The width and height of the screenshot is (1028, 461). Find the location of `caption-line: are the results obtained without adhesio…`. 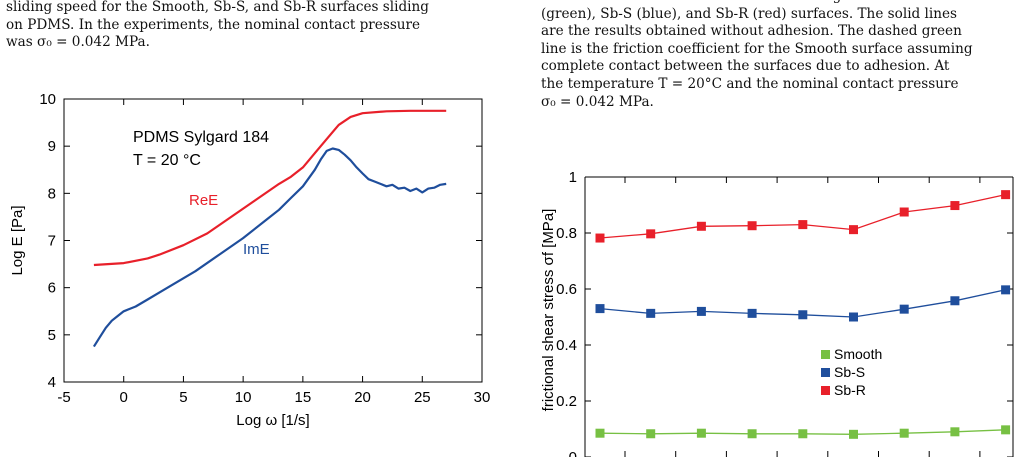

caption-line: are the results obtained without adhesio… is located at coordinates (751, 31).